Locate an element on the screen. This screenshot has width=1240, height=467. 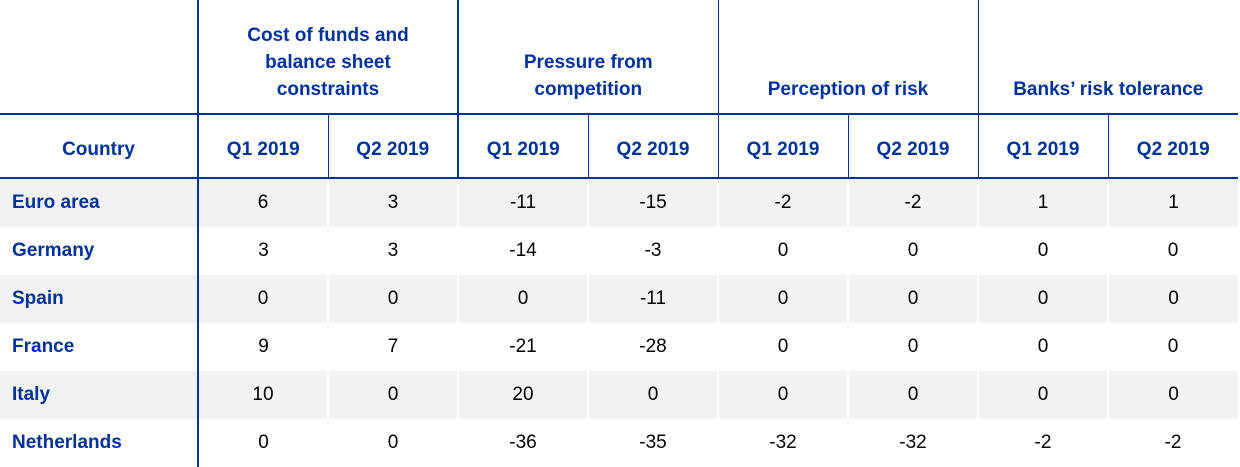
table-row: Germany 3 3 -14 -3 0 0 0 0 is located at coordinates (619, 251).